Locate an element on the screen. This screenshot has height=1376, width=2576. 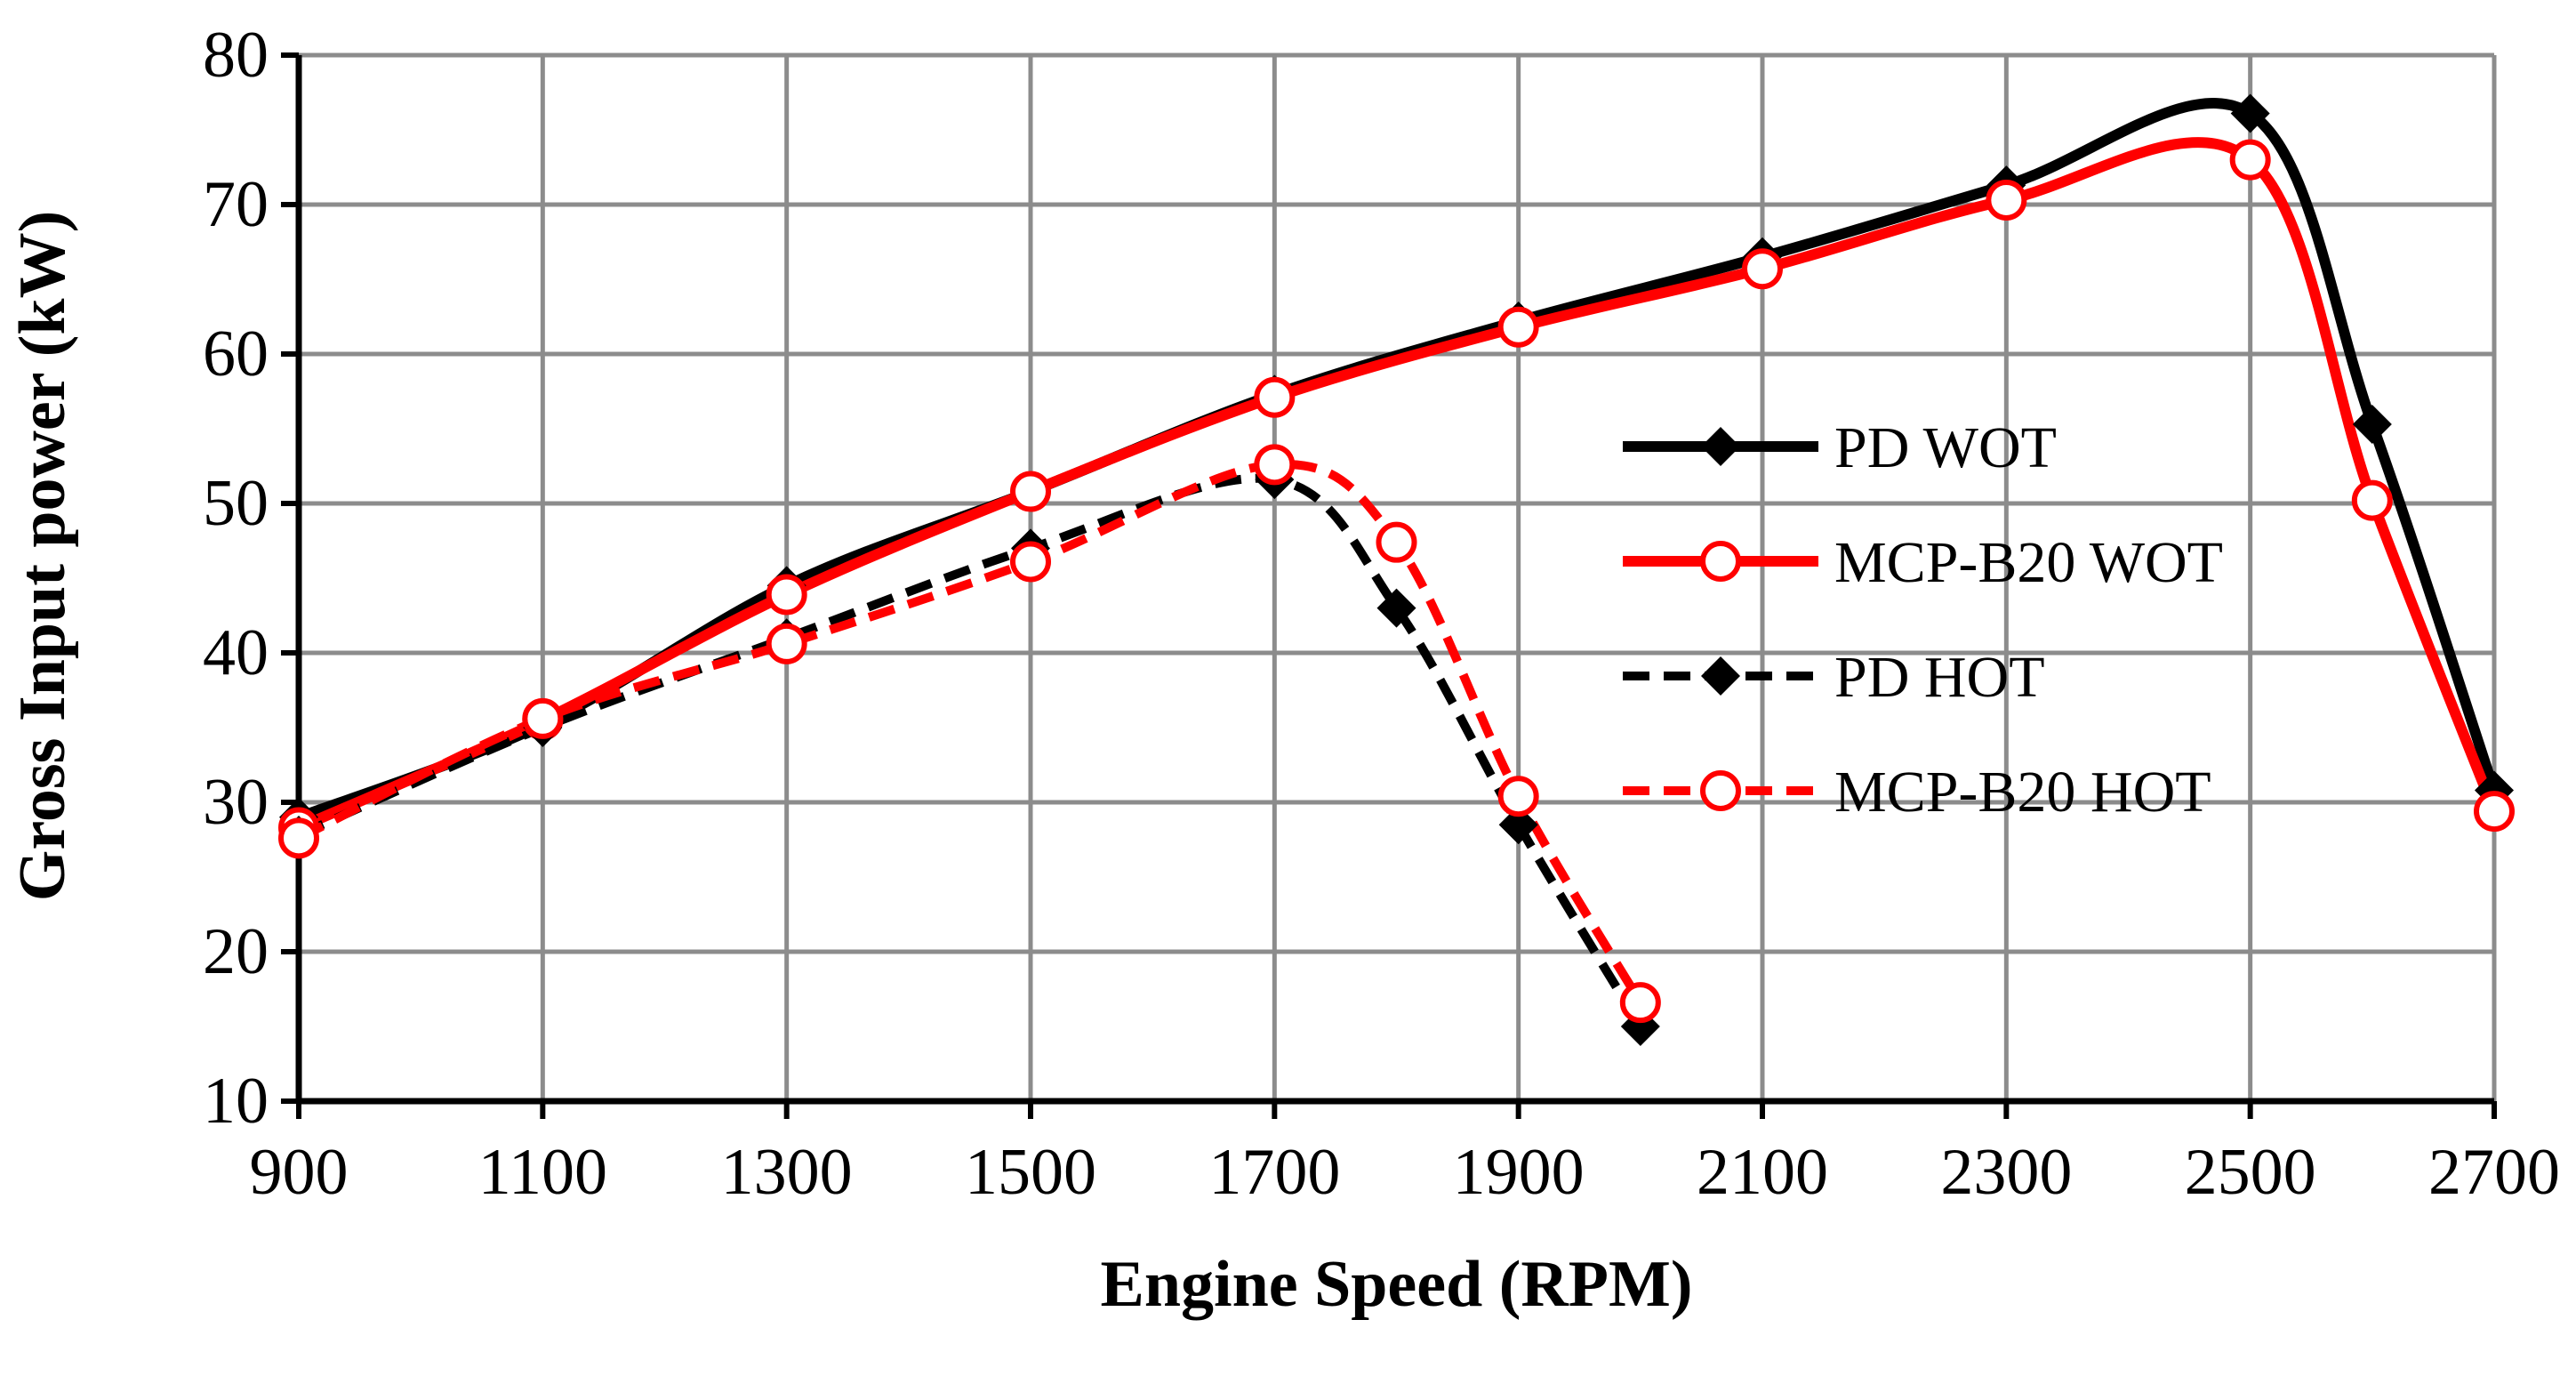
x-axis-title: Engine Speed (RPM) is located at coordinates (1397, 1284).